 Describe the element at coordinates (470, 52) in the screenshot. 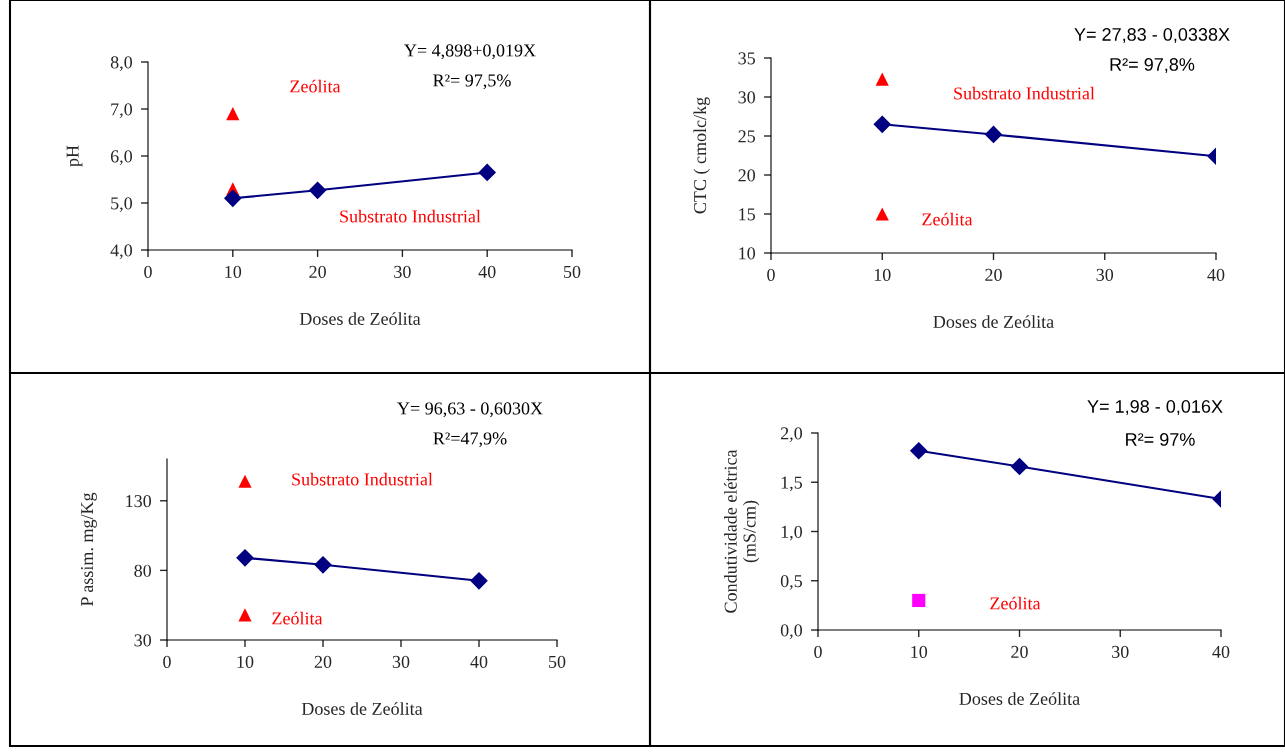

I see `text: Y= 4,898+0,019X` at that location.